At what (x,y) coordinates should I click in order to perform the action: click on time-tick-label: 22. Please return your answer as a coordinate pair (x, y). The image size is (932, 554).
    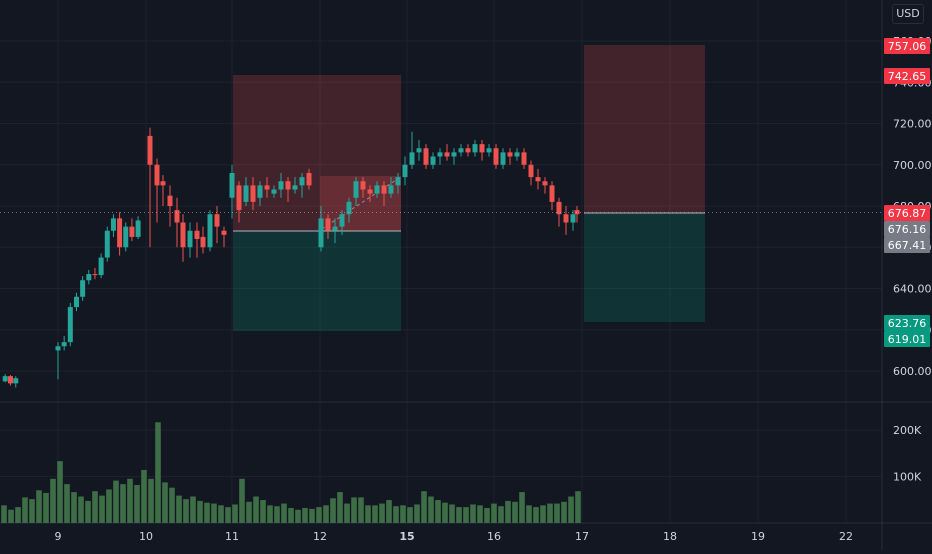
    Looking at the image, I should click on (846, 536).